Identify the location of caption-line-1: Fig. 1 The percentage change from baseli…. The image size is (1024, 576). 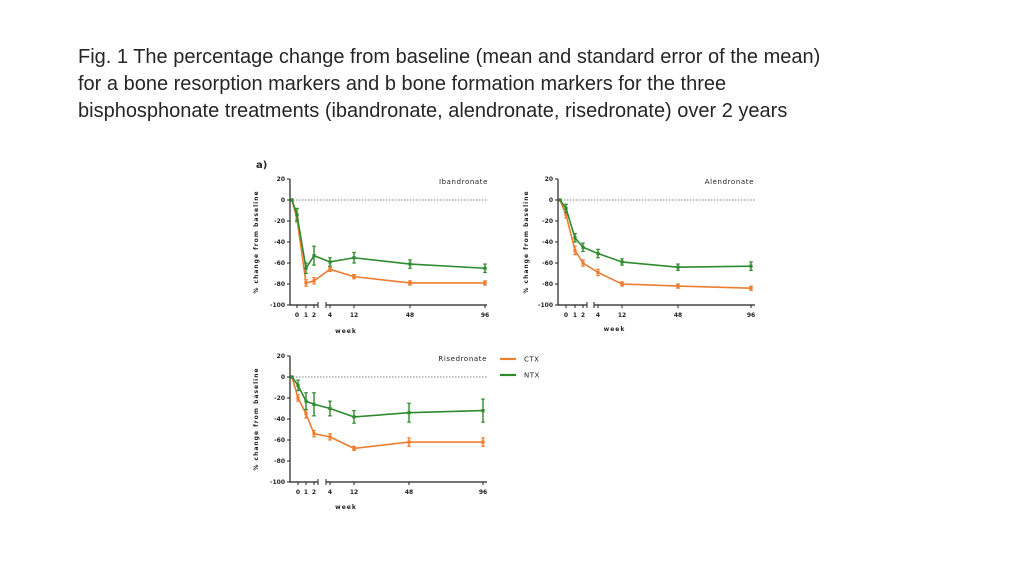
(449, 57).